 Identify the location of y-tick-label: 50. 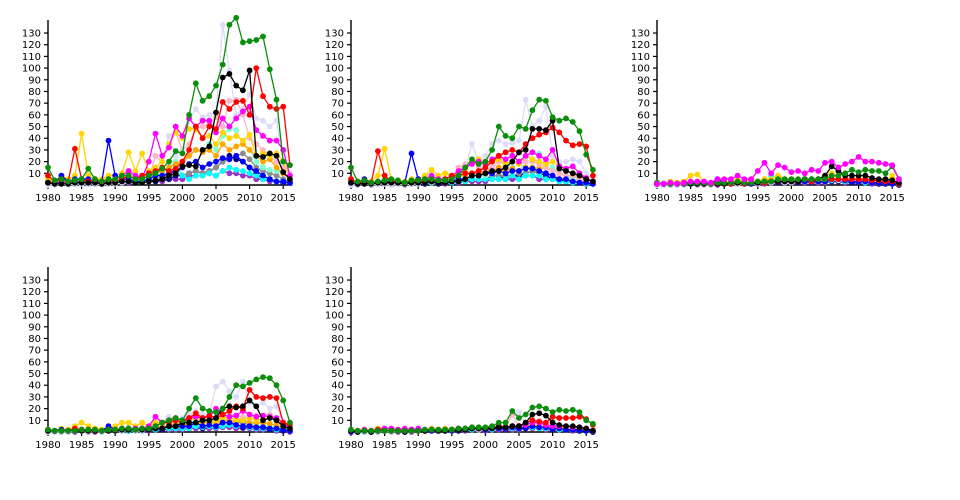
(337, 127).